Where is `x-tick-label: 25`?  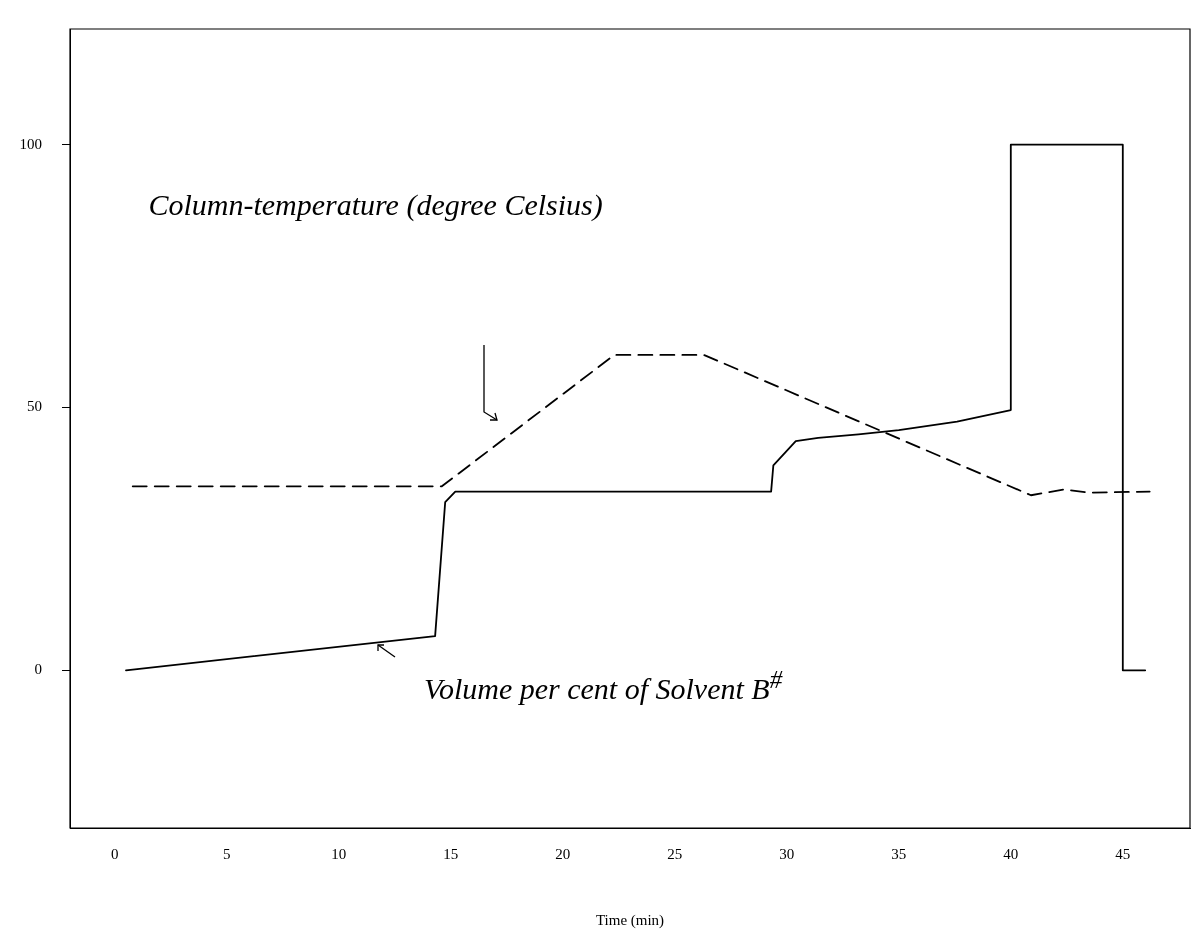 x-tick-label: 25 is located at coordinates (675, 853).